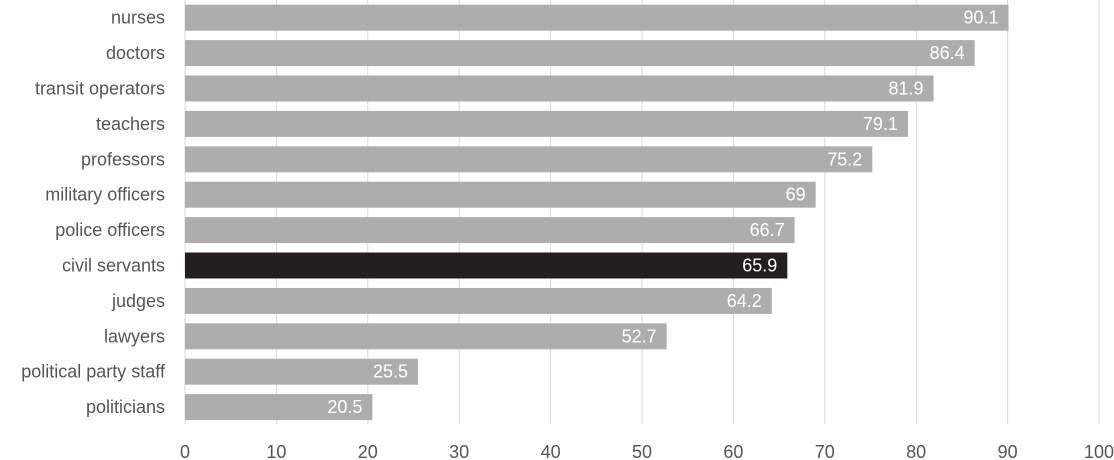  Describe the element at coordinates (100, 89) in the screenshot. I see `category-label: transit operators` at that location.